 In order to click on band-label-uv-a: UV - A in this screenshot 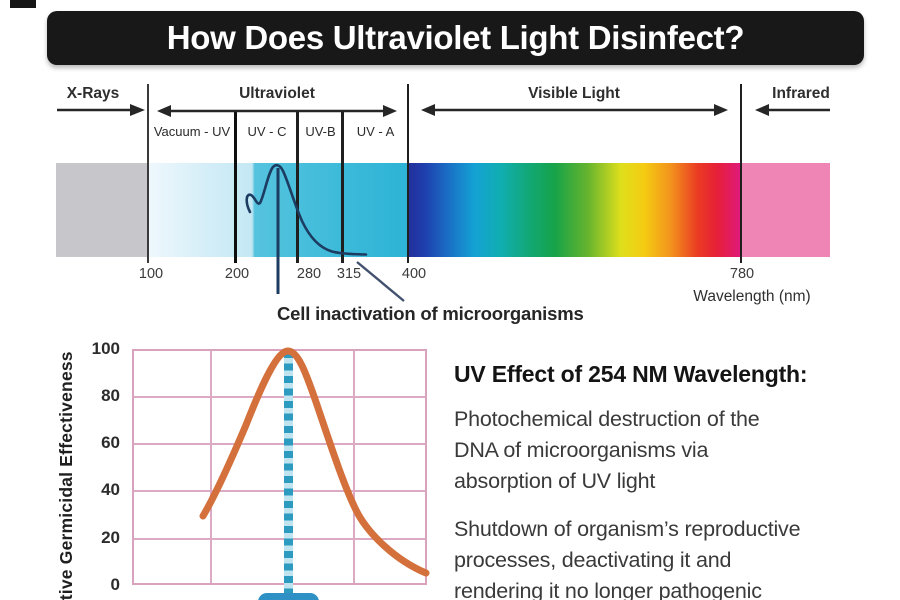, I will do `click(375, 131)`.